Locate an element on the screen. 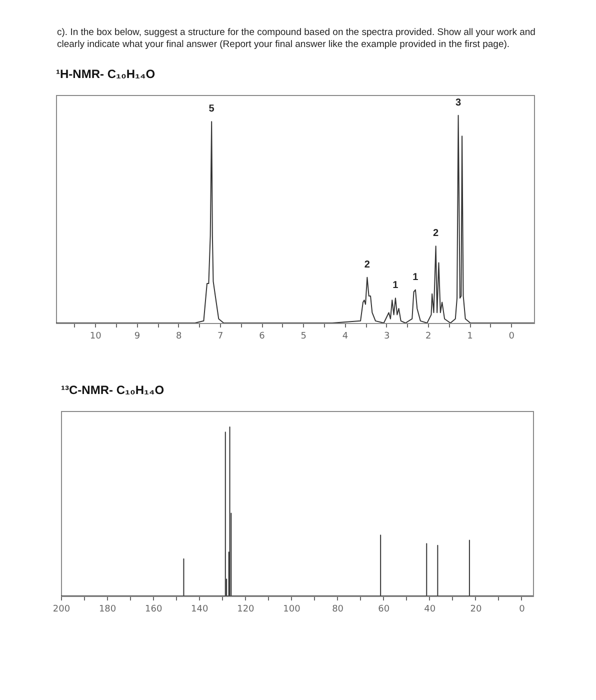  x-tick-label: 6 is located at coordinates (262, 337).